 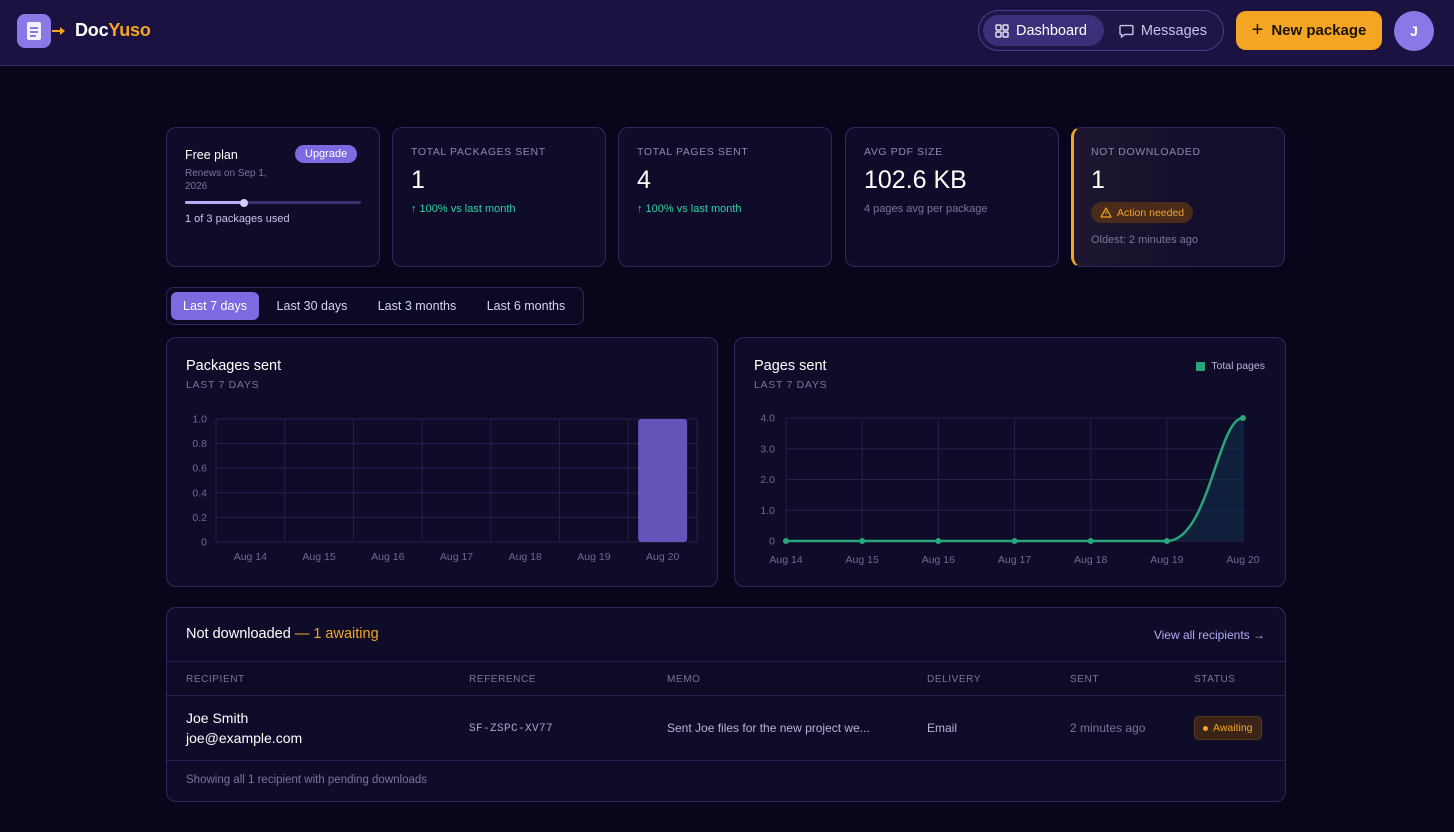 I want to click on sent-time: 2 minutes ago, so click(x=1108, y=728).